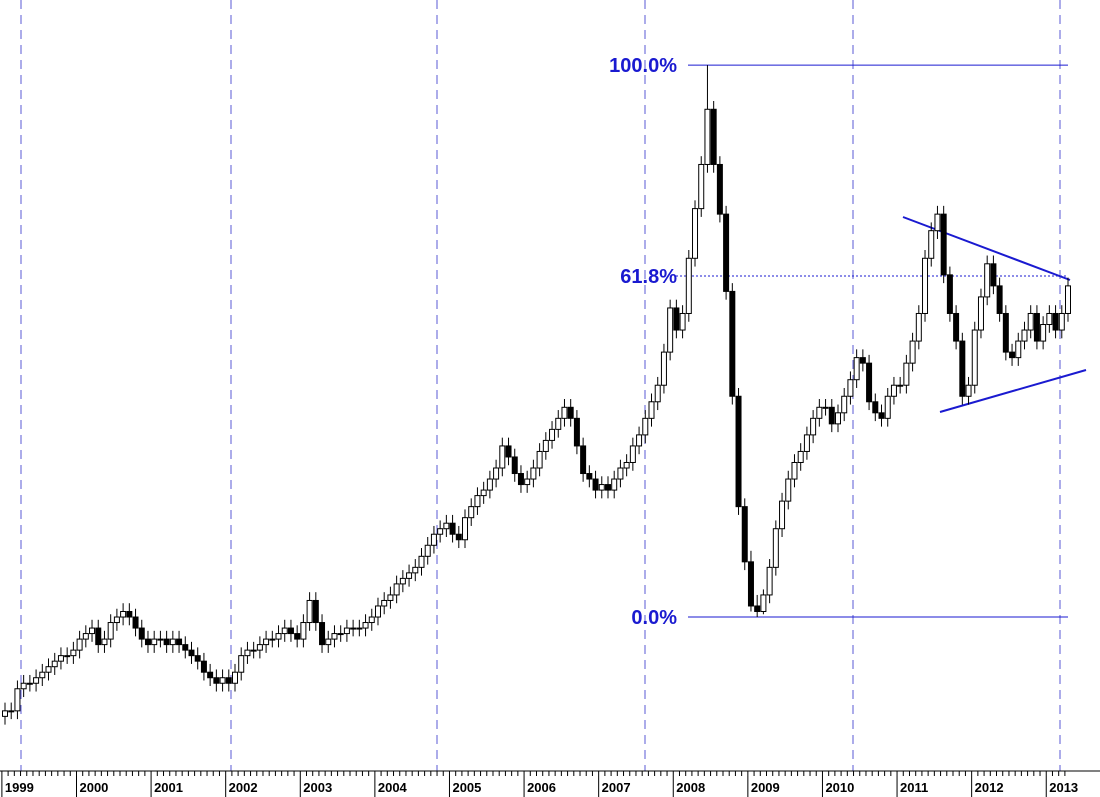 The image size is (1100, 797). I want to click on x-tick-label: 2010, so click(839, 787).